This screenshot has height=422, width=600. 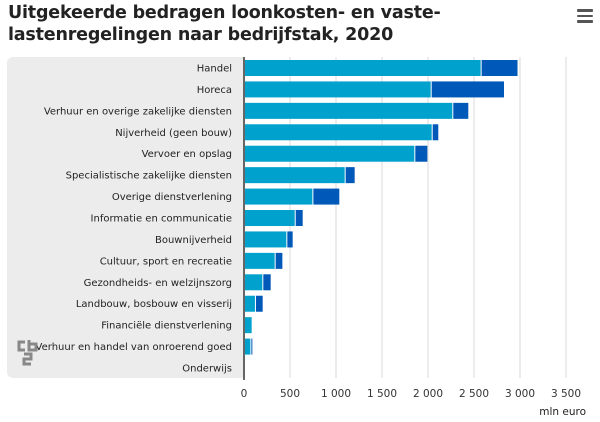 I want to click on hamburger-icon, so click(x=585, y=16).